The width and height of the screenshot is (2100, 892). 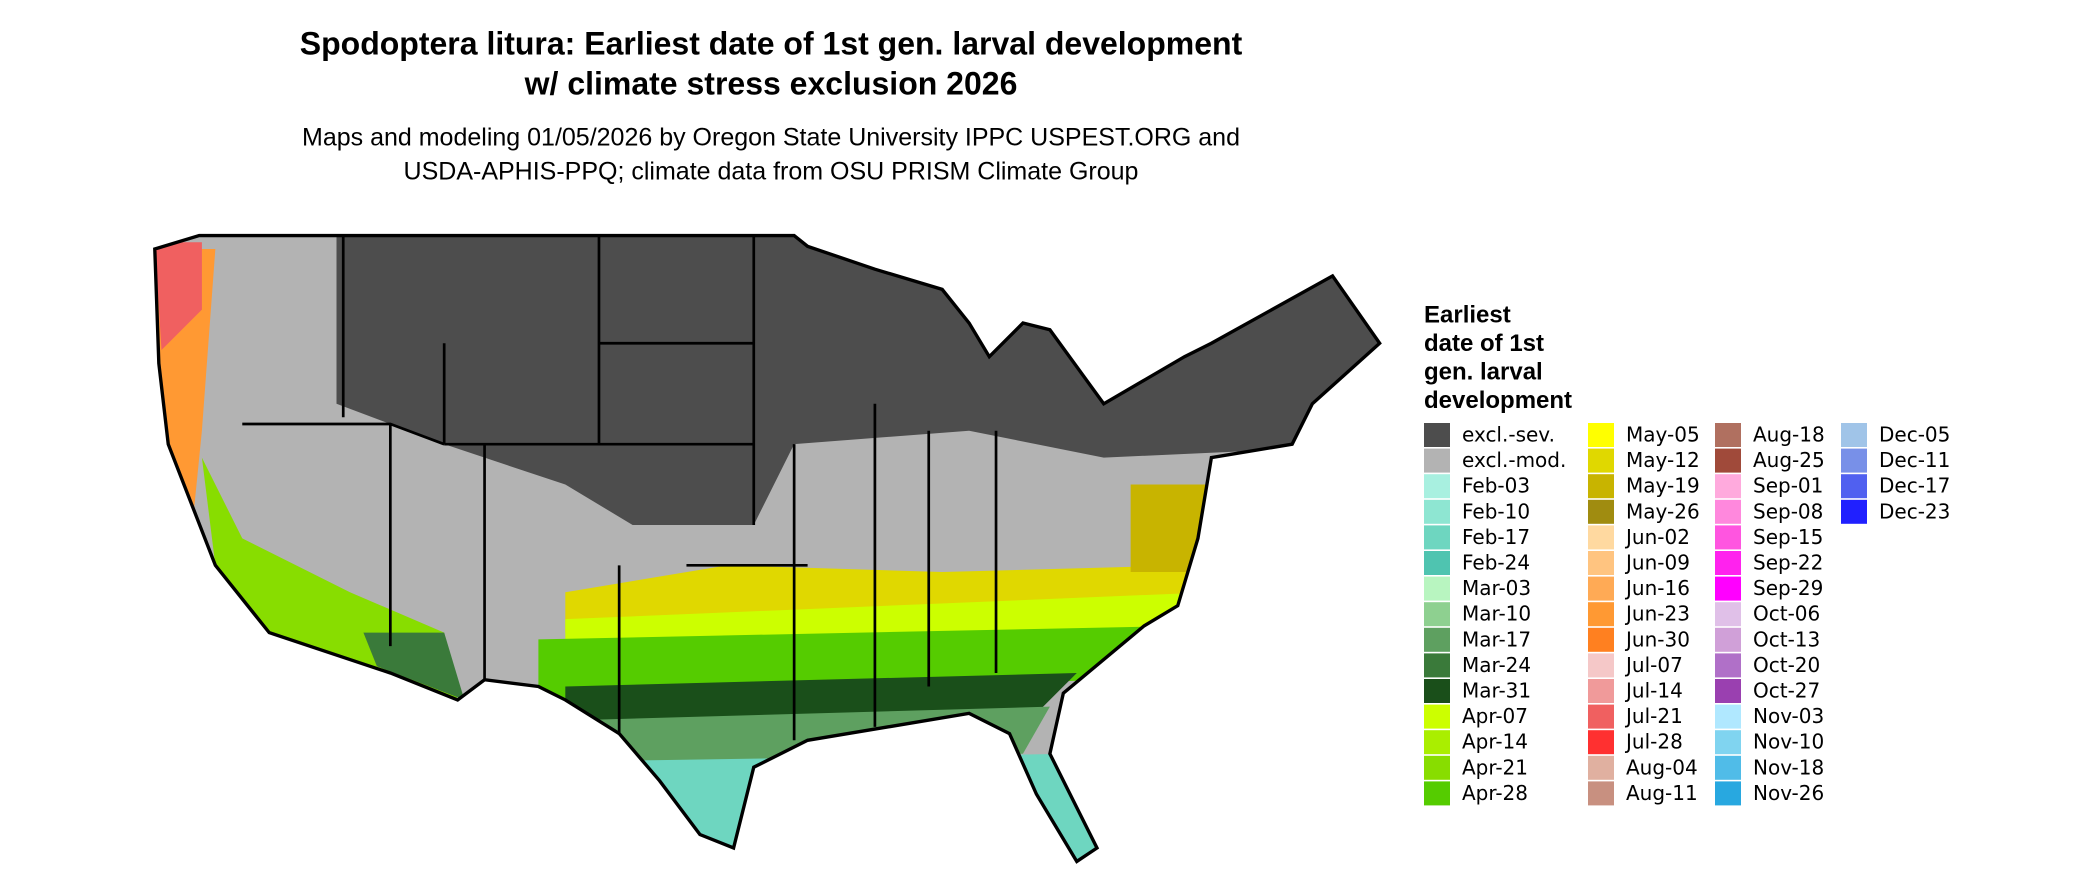 I want to click on legend-label: Nov-03, so click(x=1788, y=716).